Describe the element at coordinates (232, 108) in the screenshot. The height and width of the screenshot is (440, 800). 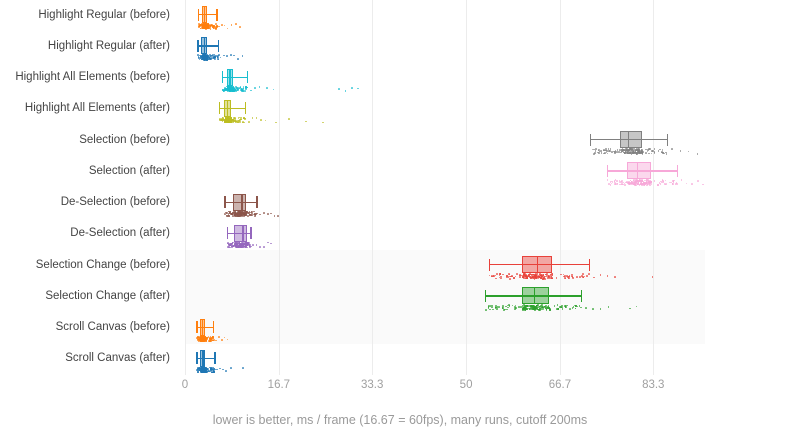
I see `whisker-line` at that location.